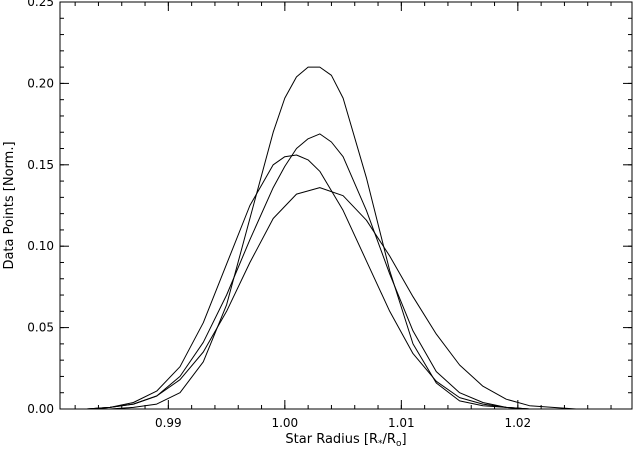  What do you see at coordinates (9, 205) in the screenshot?
I see `y-axis-title: Data Points [Norm.]` at bounding box center [9, 205].